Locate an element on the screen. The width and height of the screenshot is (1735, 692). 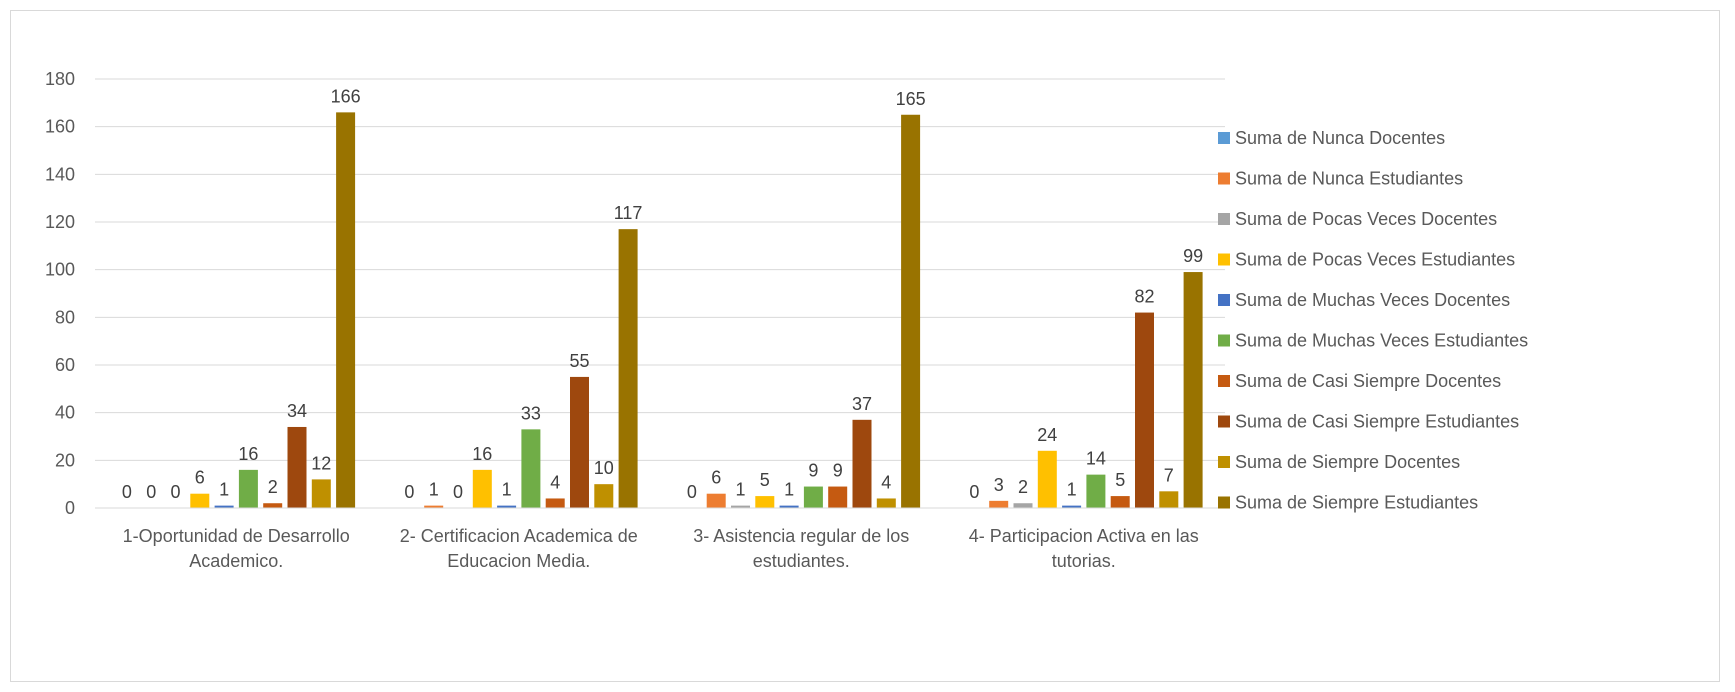
data-label: 4 is located at coordinates (555, 482).